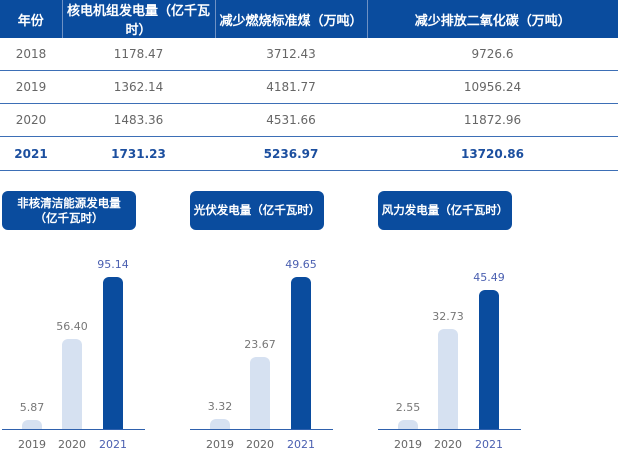  I want to click on table-cell: 1178.47, so click(138, 54).